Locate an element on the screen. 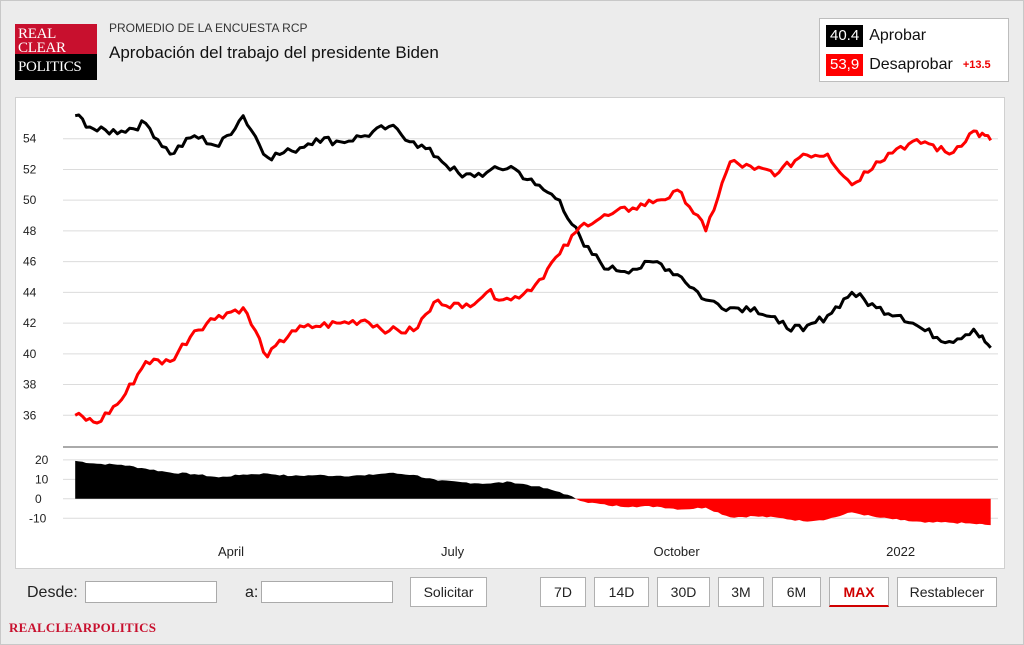 Image resolution: width=1024 pixels, height=645 pixels. spread-tick-label: 20 is located at coordinates (42, 460).